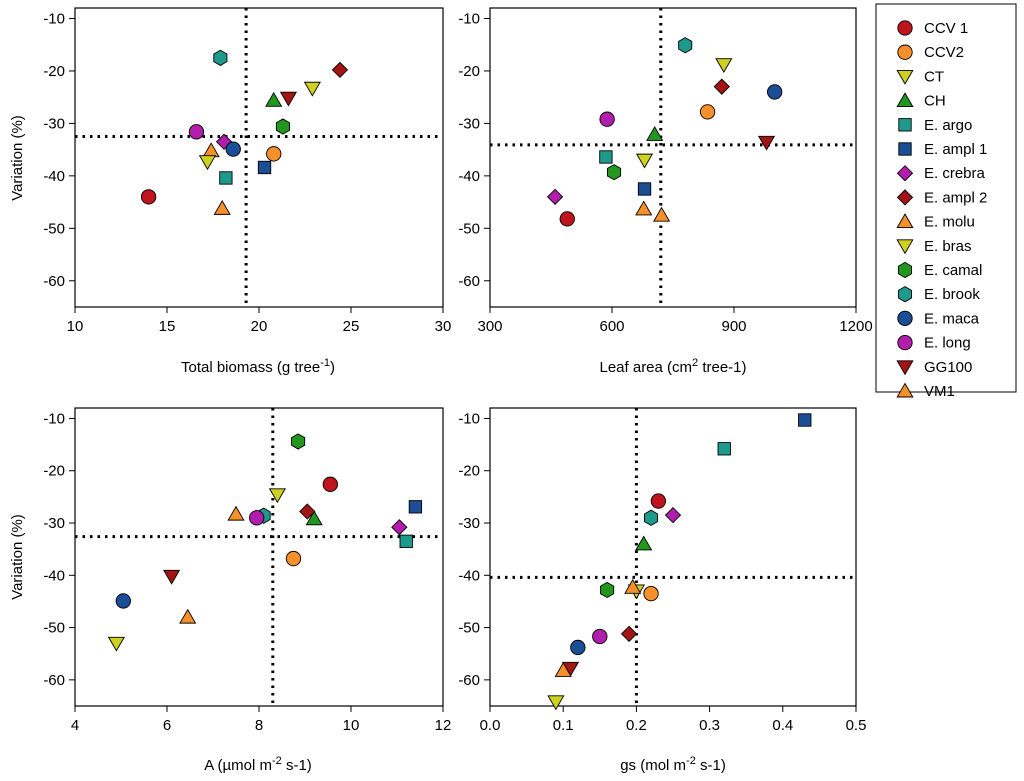 The height and width of the screenshot is (781, 1024). What do you see at coordinates (489, 326) in the screenshot?
I see `x-tick-label: 300` at bounding box center [489, 326].